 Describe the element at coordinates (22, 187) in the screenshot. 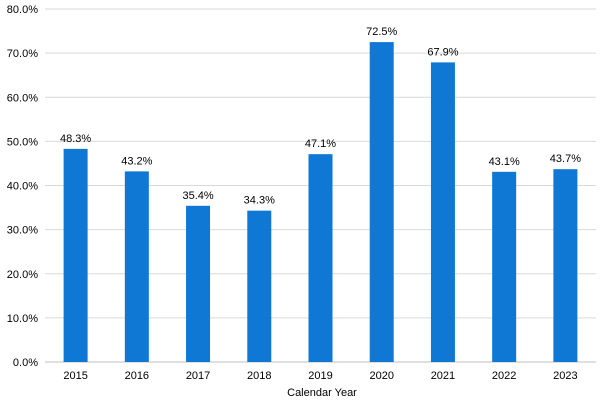

I see `y-tick-label: 40.0%` at that location.